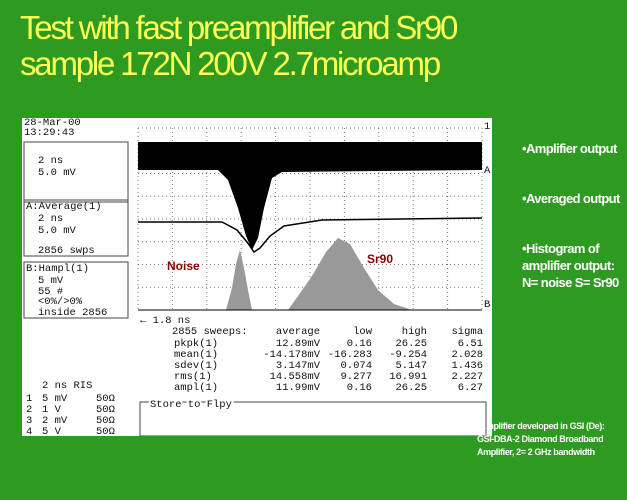 This screenshot has height=500, width=627. What do you see at coordinates (239, 27) in the screenshot?
I see `title-line: Test with fast preamplifier and Sr90` at bounding box center [239, 27].